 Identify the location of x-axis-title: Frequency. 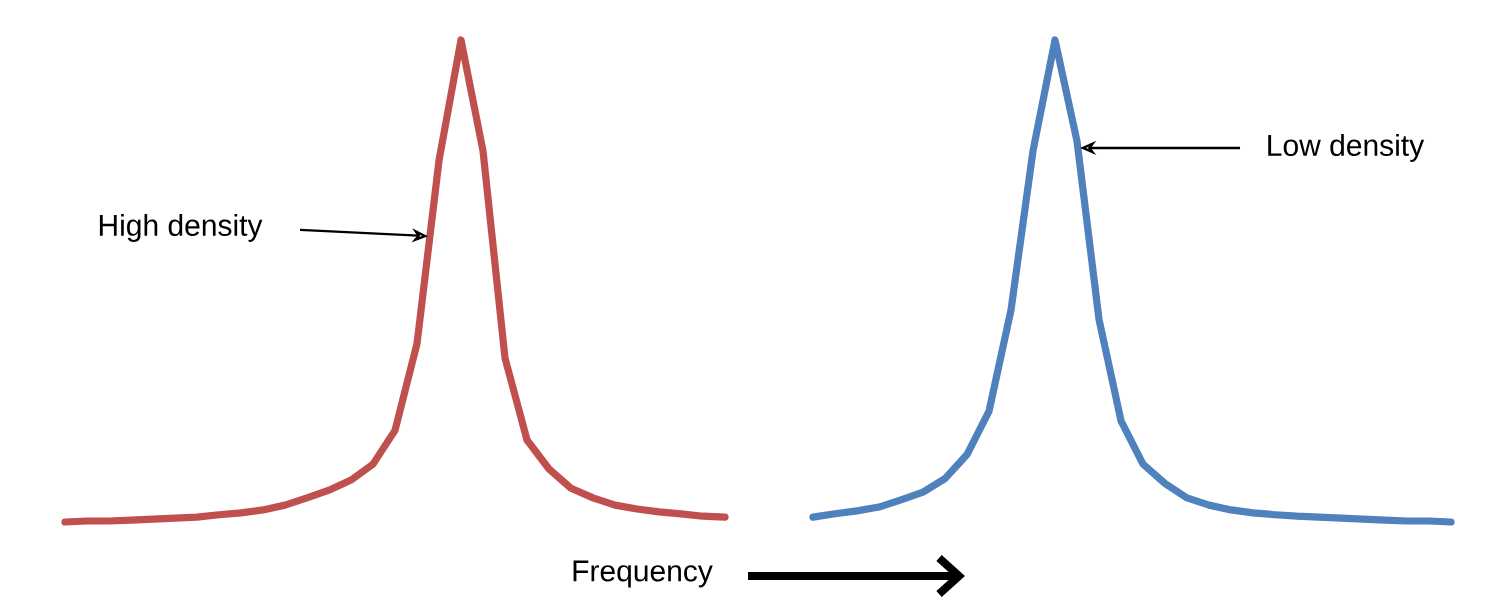
(643, 574).